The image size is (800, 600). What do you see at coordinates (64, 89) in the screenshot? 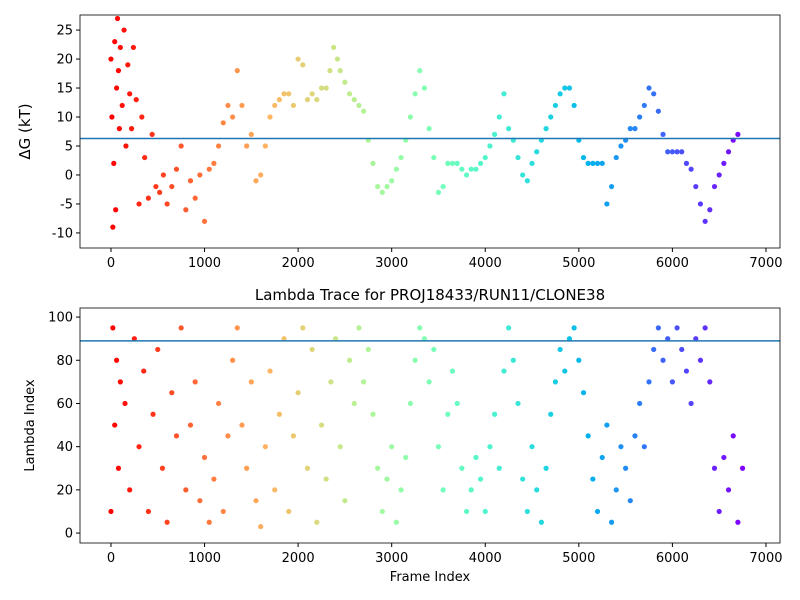
I see `y-tick-label: 15` at bounding box center [64, 89].